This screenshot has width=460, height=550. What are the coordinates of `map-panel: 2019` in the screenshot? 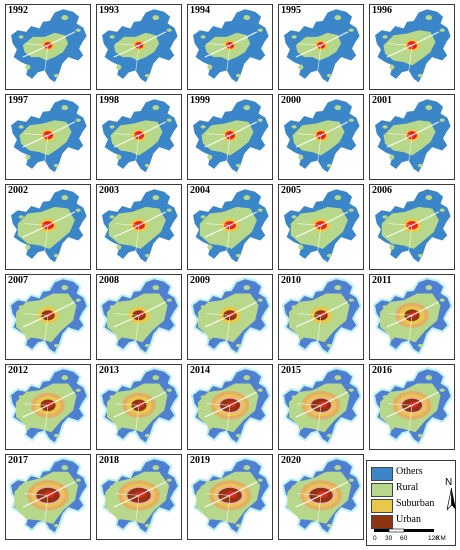 It's located at (230, 497).